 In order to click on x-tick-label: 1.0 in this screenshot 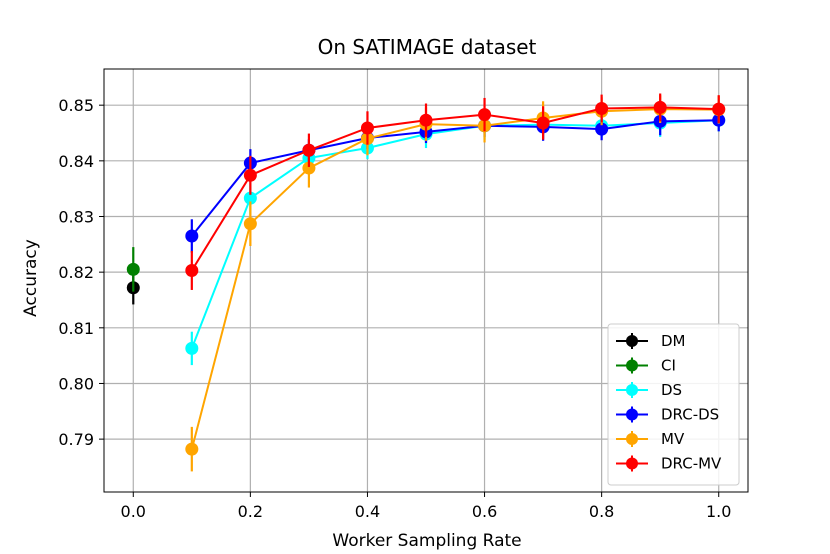, I will do `click(718, 511)`.